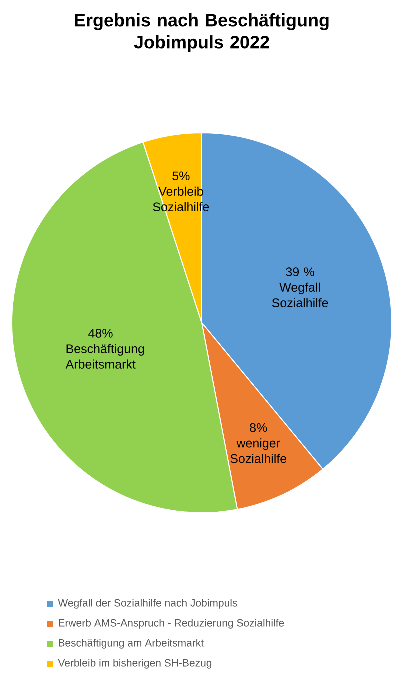  What do you see at coordinates (171, 624) in the screenshot?
I see `legend-label: Erwerb AMS-Anspruch - Reduzierung Sozialhilfe` at bounding box center [171, 624].